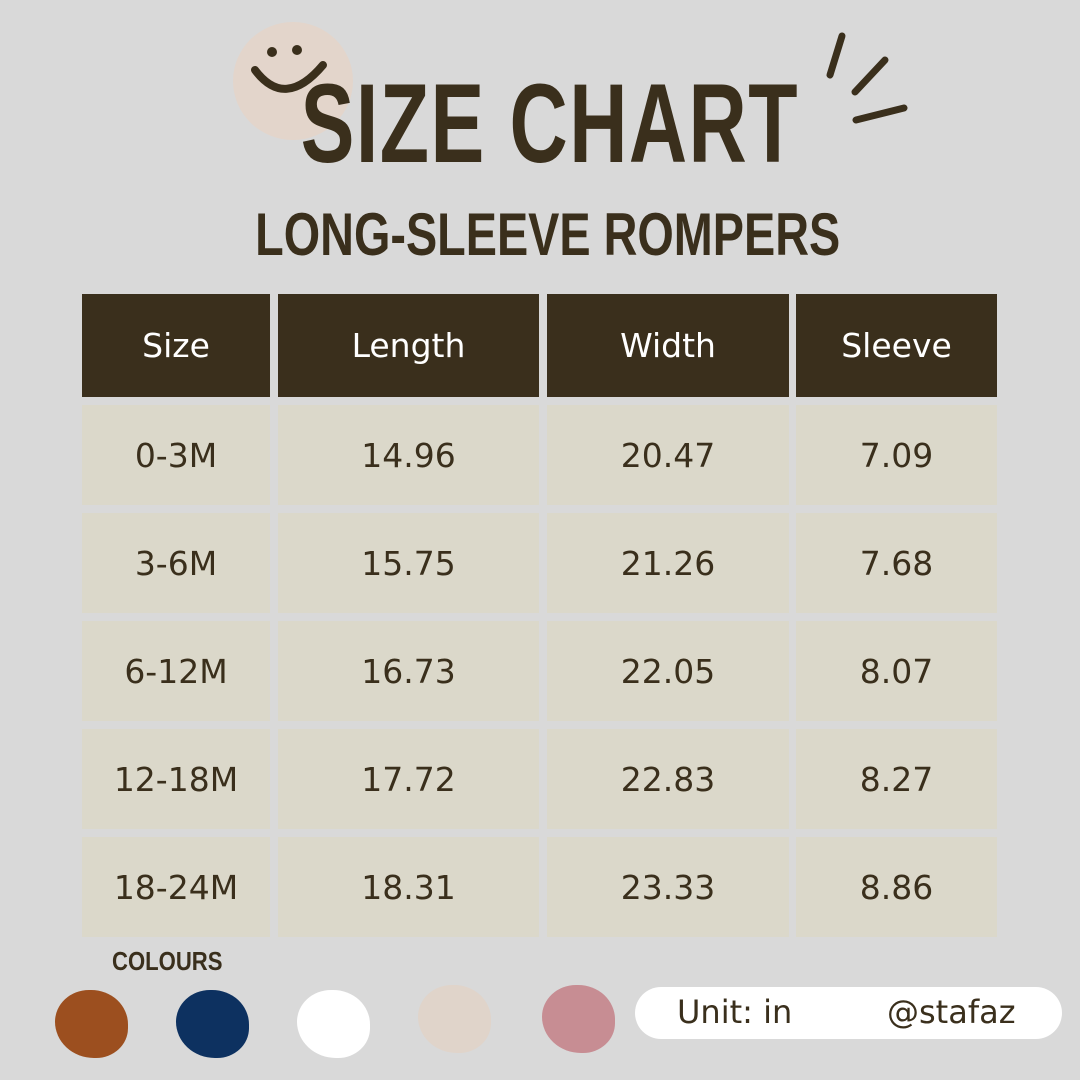 The width and height of the screenshot is (1080, 1080). I want to click on page-subtitle: LONG-SLEEVE ROMPERS, so click(548, 234).